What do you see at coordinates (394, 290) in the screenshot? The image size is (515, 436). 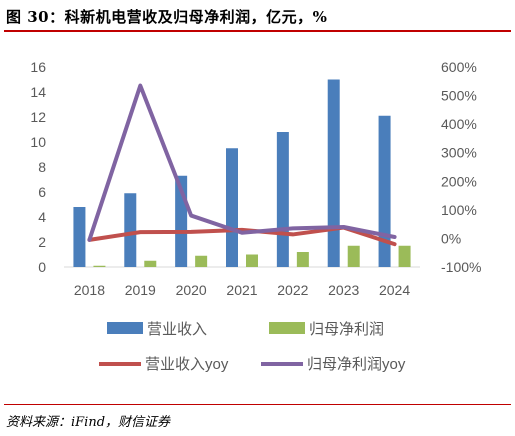 I see `x-tick-label: 2024` at bounding box center [394, 290].